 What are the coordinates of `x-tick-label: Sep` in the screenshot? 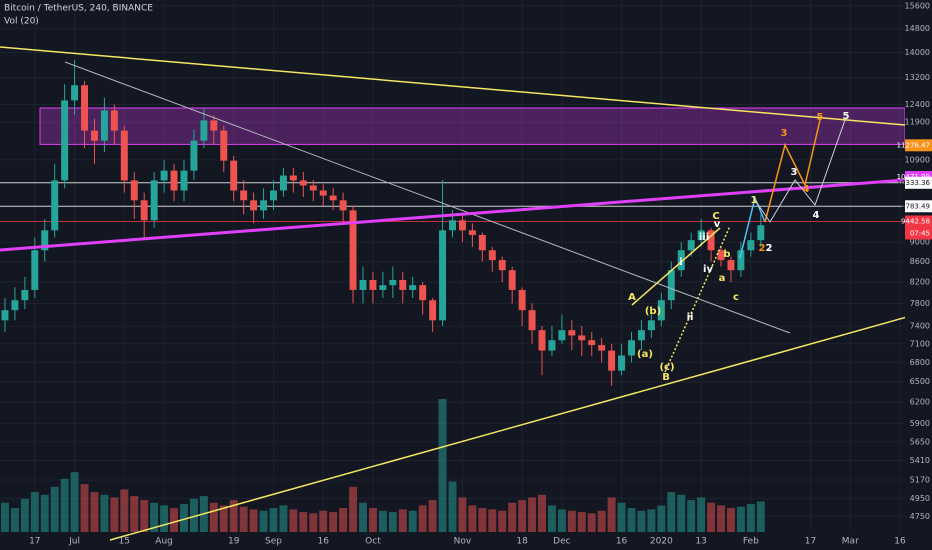 It's located at (273, 542).